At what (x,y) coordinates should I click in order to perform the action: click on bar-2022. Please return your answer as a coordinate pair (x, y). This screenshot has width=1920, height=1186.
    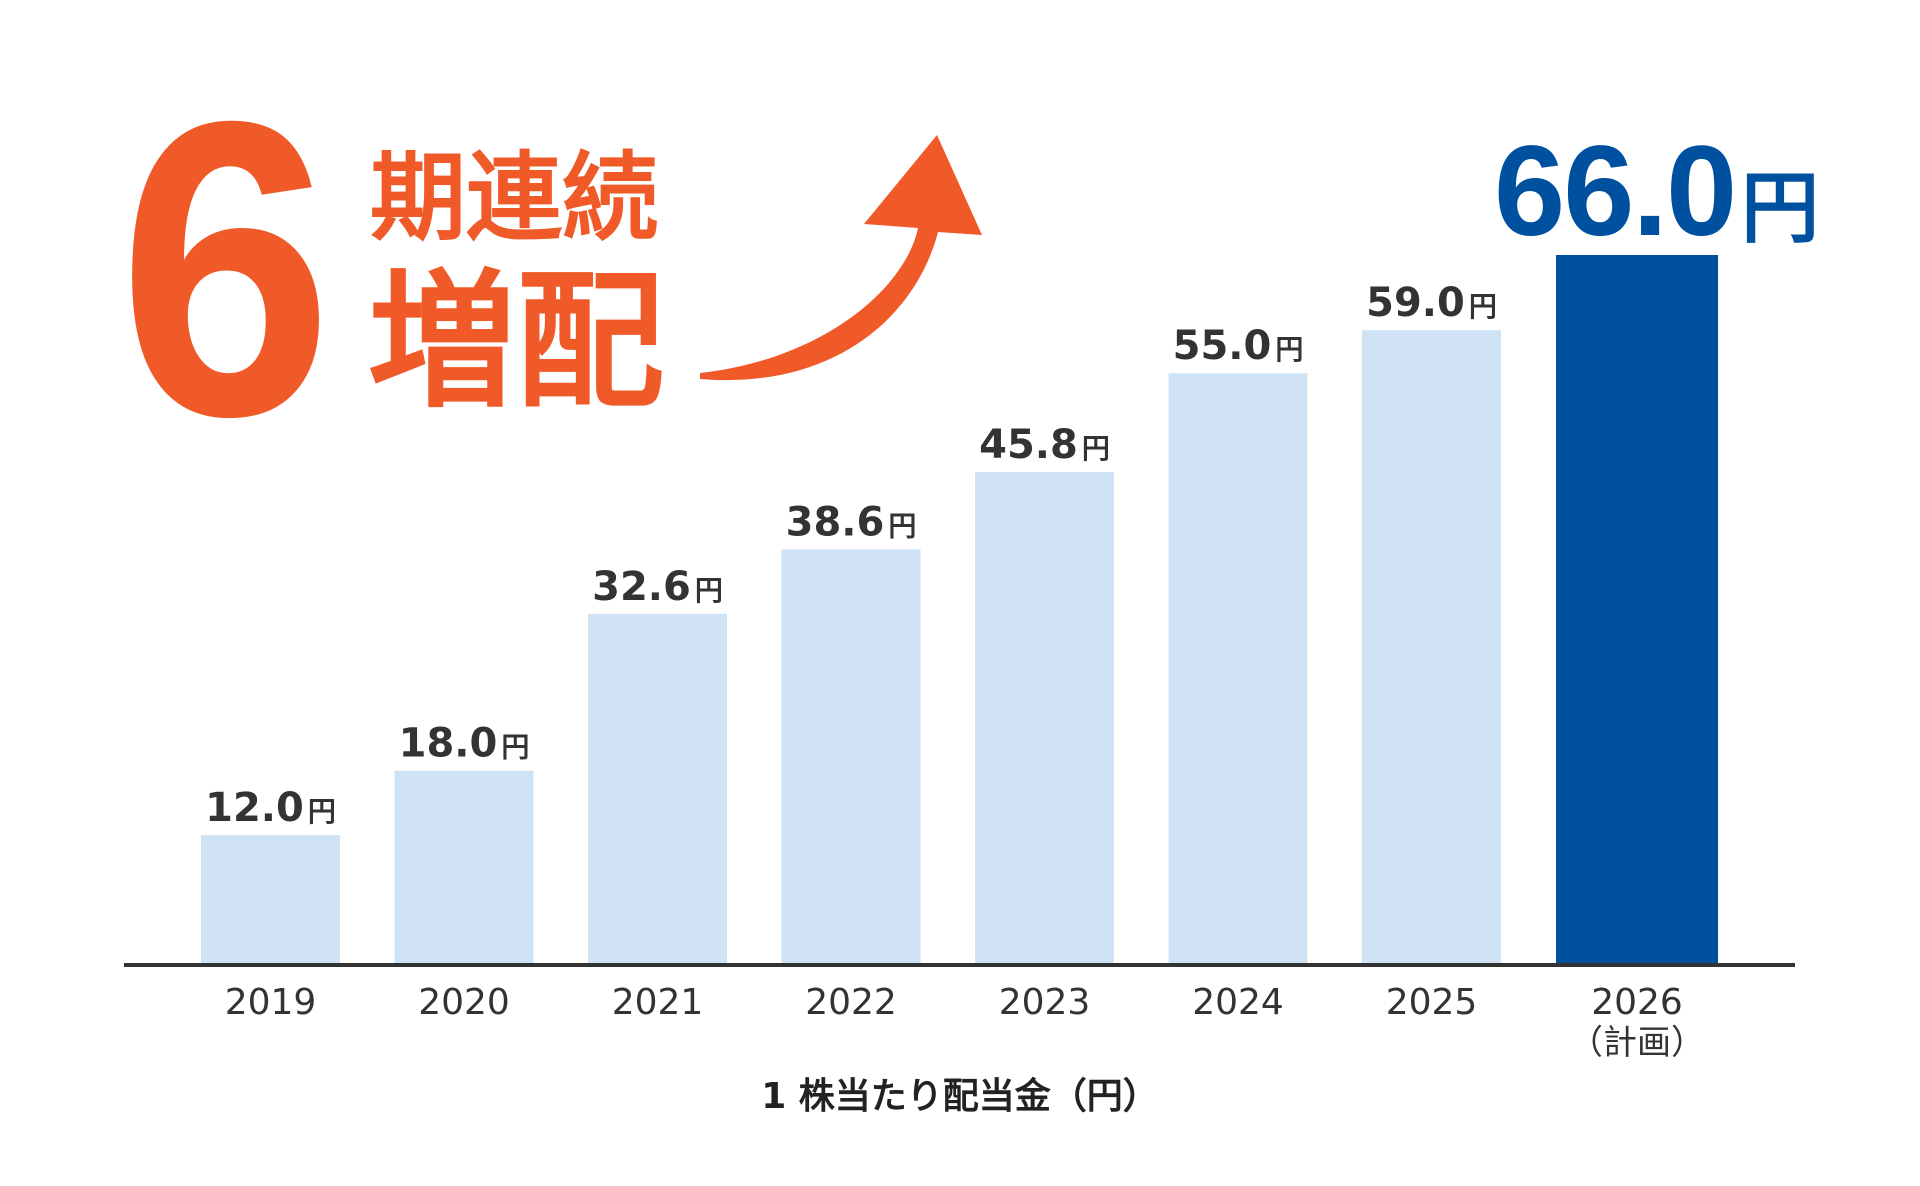
    Looking at the image, I should click on (851, 756).